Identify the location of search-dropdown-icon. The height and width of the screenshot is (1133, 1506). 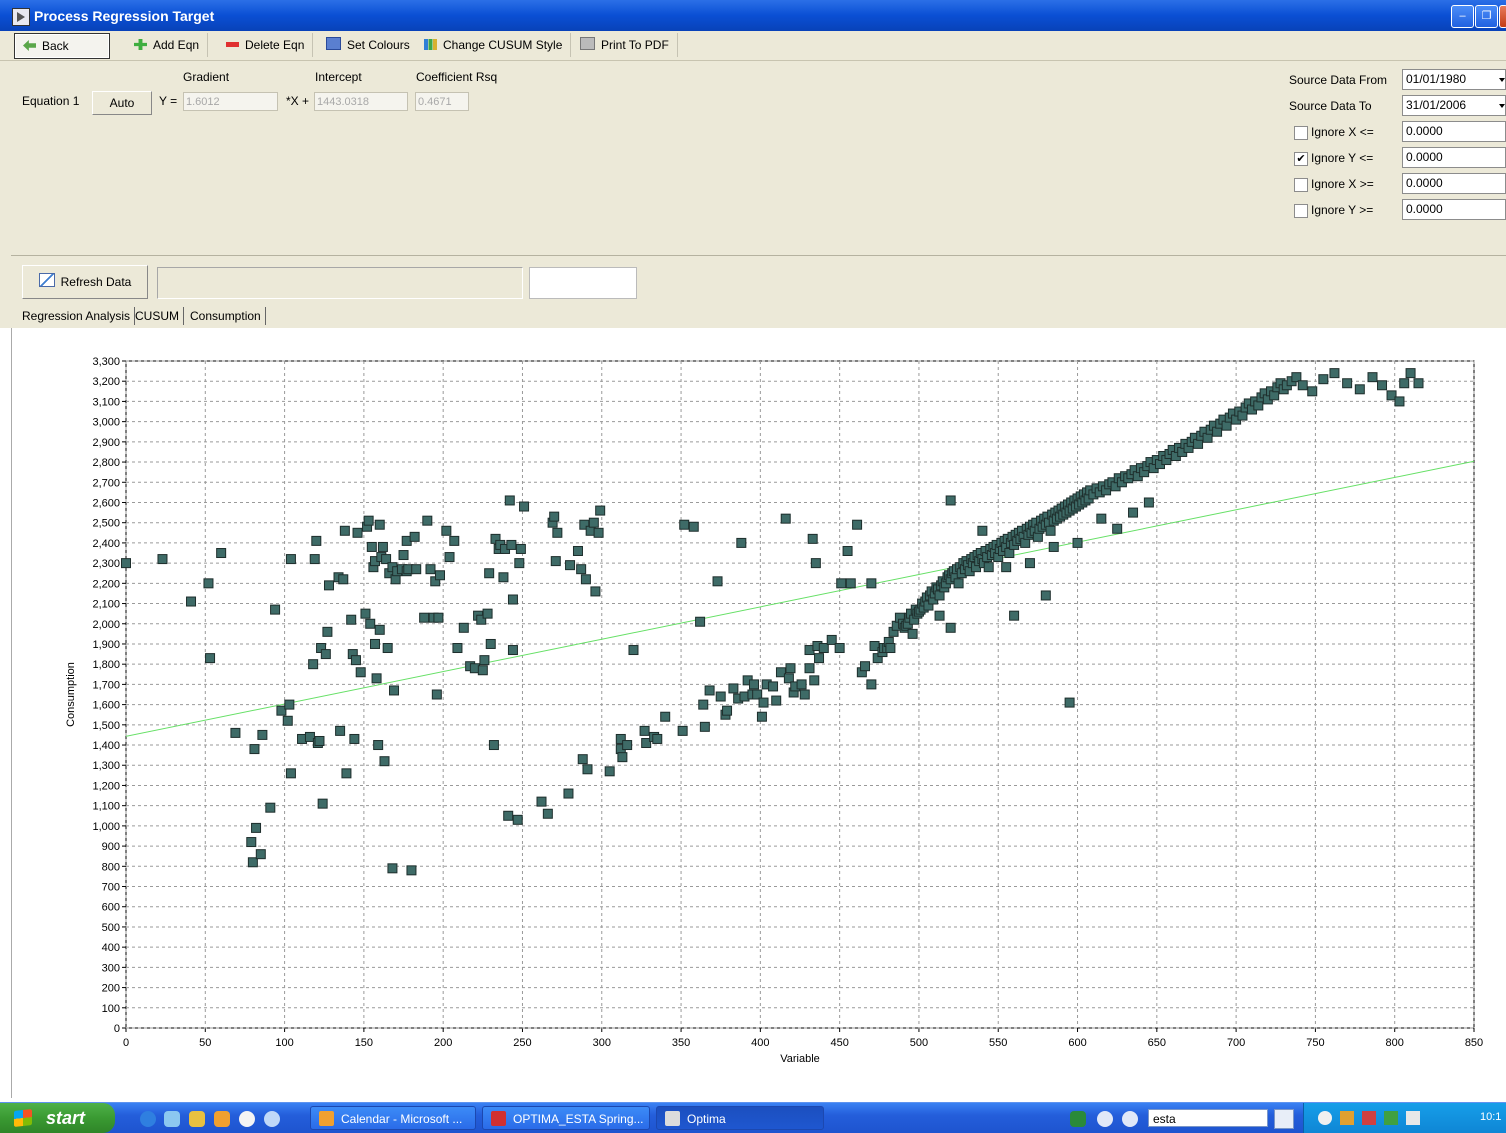
(1284, 1119).